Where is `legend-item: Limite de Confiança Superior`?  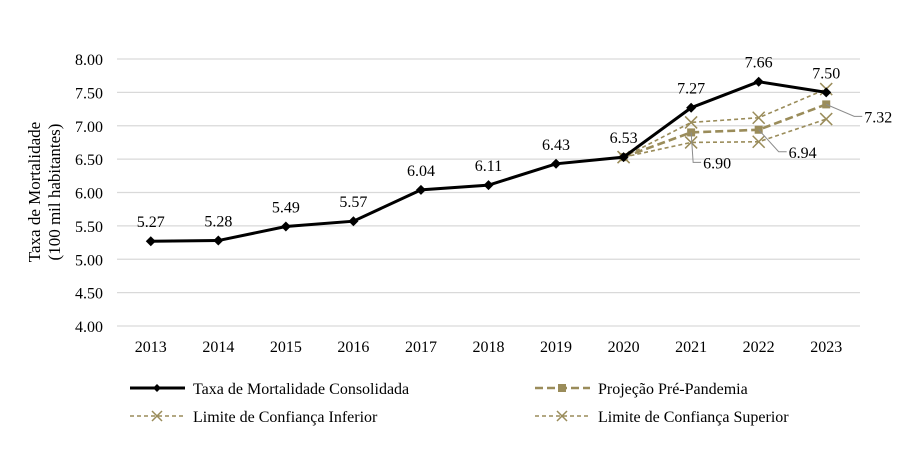
legend-item: Limite de Confiança Superior is located at coordinates (662, 417).